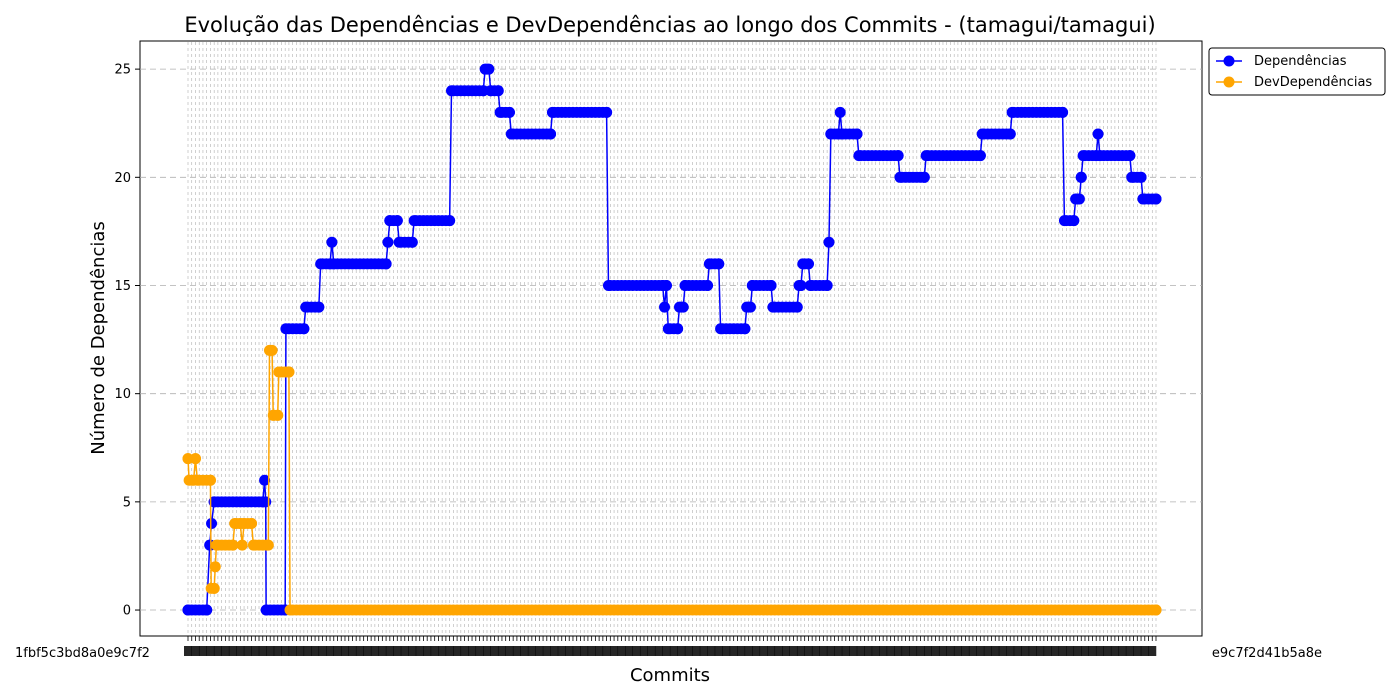  Describe the element at coordinates (122, 394) in the screenshot. I see `y-tick-label: 10` at that location.